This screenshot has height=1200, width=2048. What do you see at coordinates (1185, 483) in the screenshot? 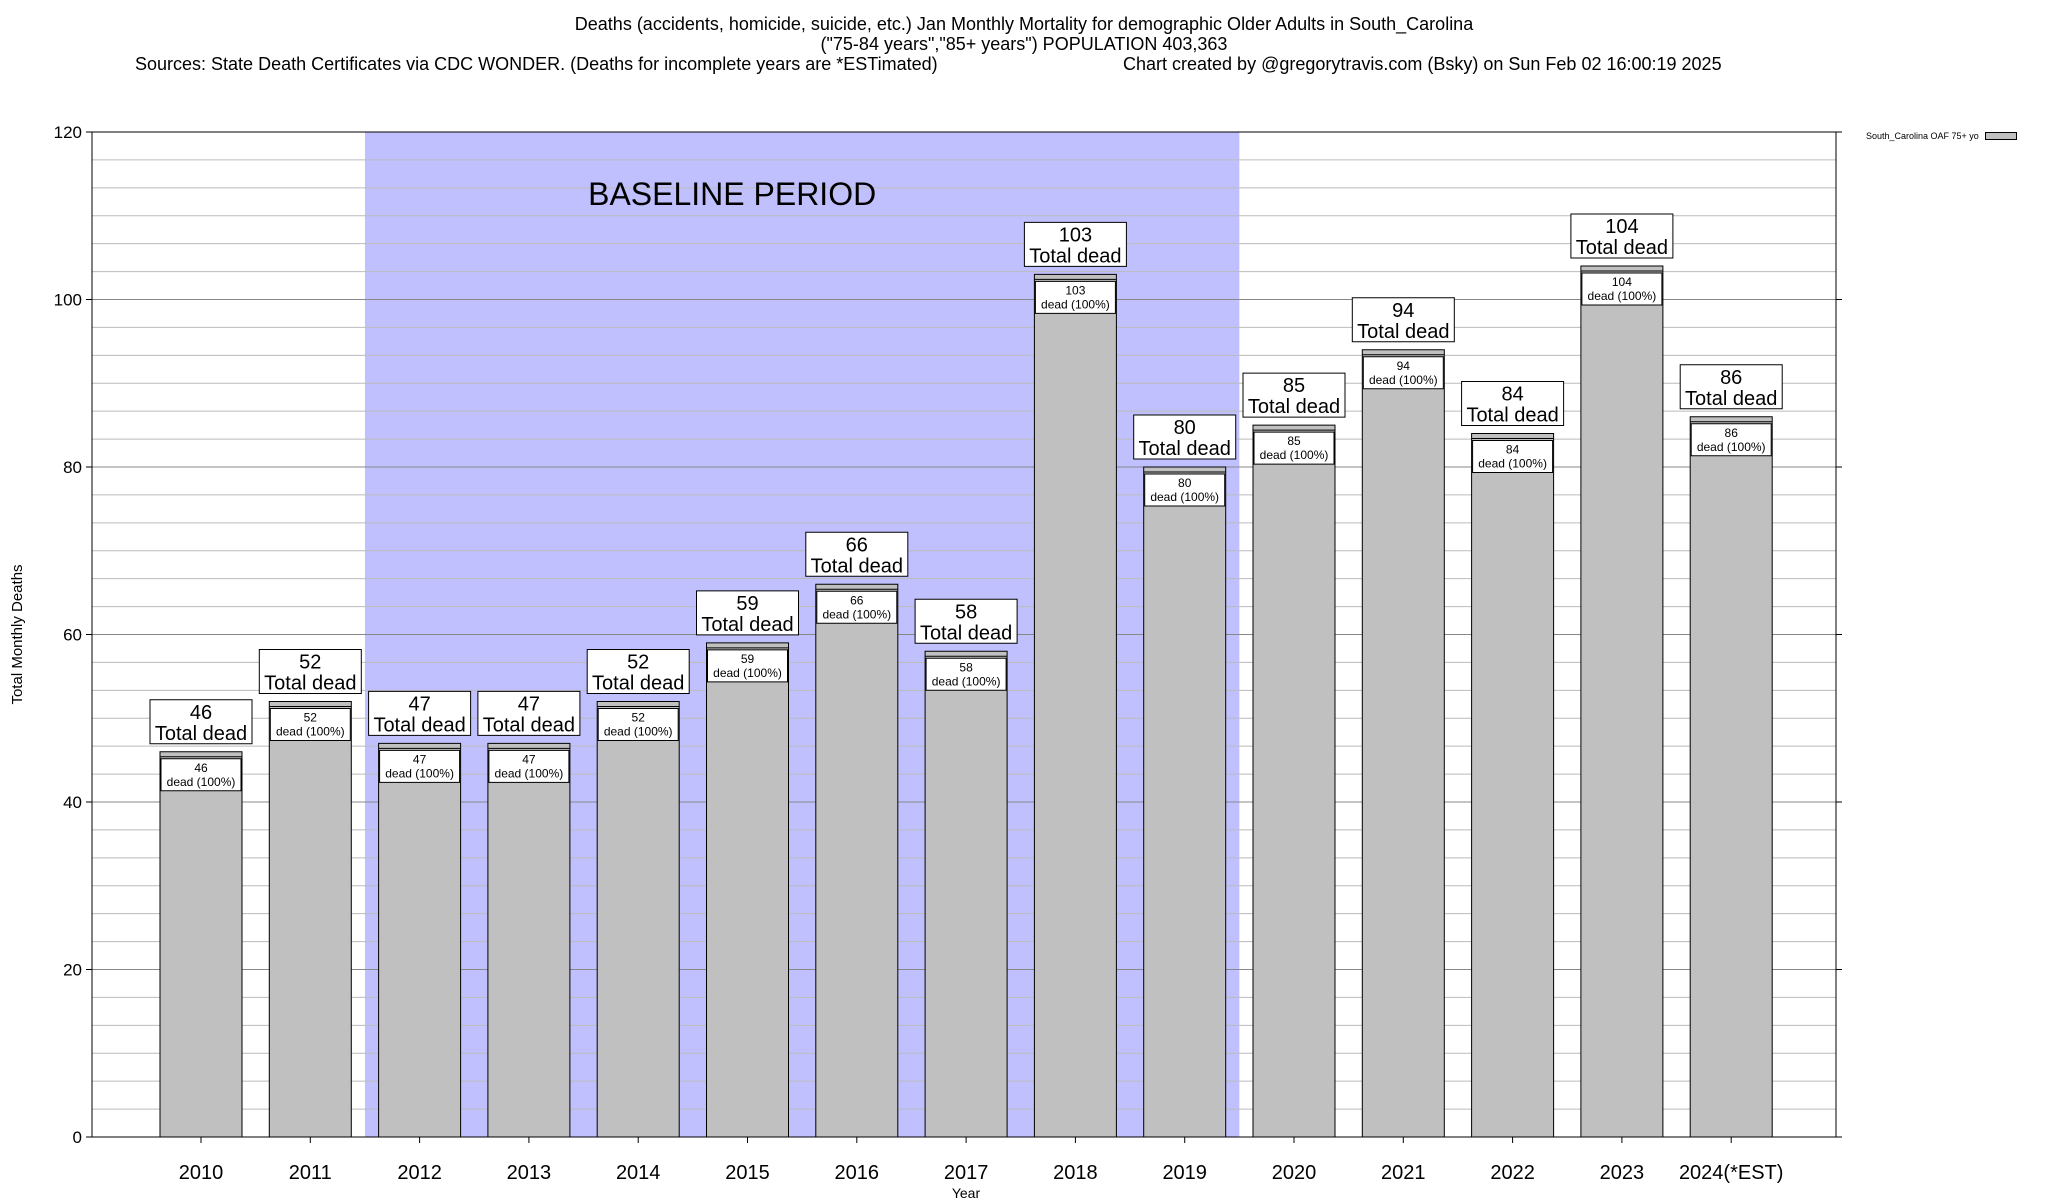
I see `inner-label-value: 80` at bounding box center [1185, 483].